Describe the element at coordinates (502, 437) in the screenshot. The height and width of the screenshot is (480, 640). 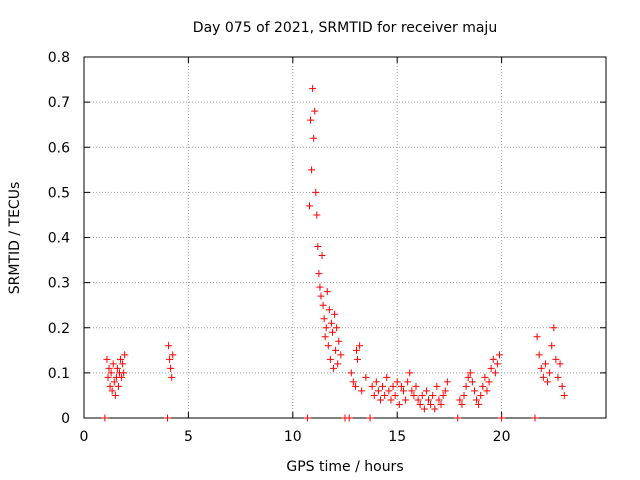
I see `x-tick-label: 20` at that location.